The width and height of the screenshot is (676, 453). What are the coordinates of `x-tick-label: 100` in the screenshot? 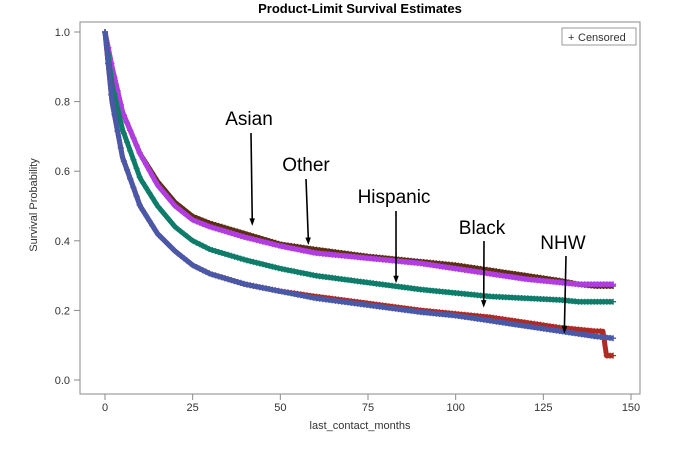 It's located at (455, 408).